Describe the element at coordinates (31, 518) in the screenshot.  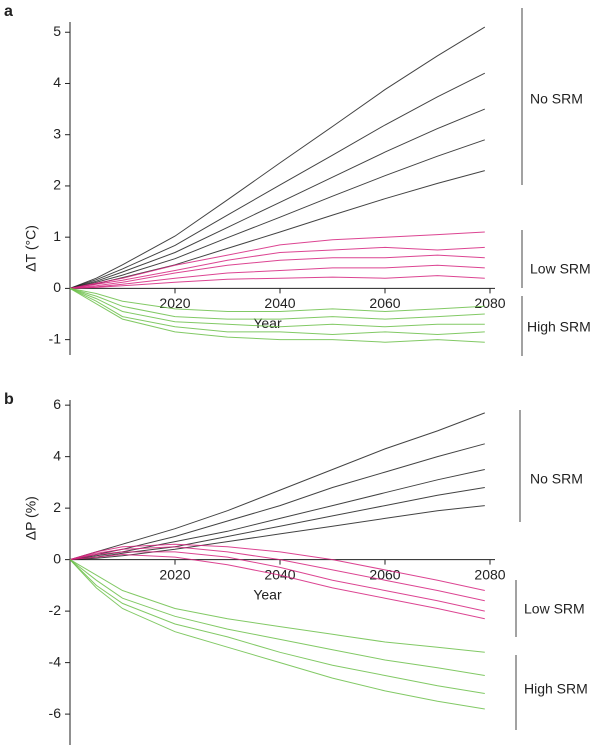
I see `y-axis-label: ΔP (%)` at that location.